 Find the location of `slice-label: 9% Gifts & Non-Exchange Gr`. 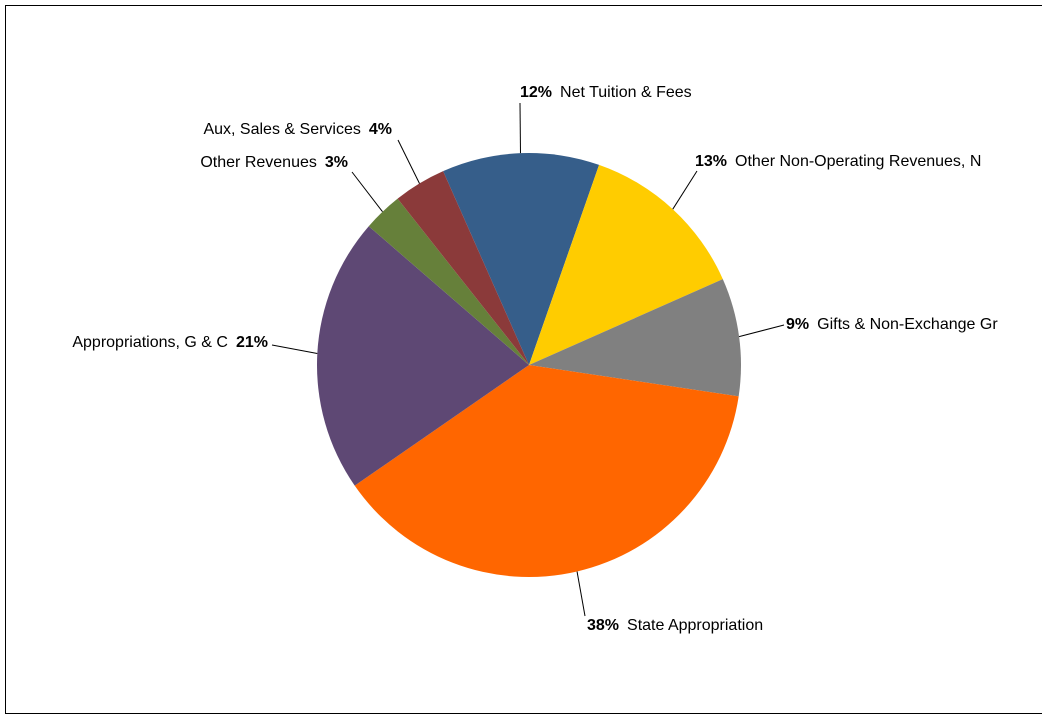

slice-label: 9% Gifts & Non-Exchange Gr is located at coordinates (892, 324).